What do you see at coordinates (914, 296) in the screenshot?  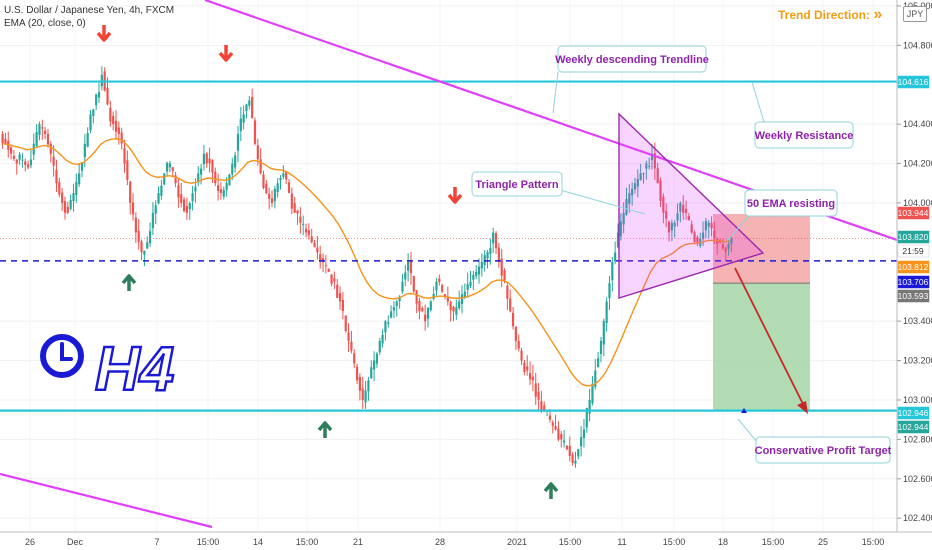 I see `price-tag: 103.593` at bounding box center [914, 296].